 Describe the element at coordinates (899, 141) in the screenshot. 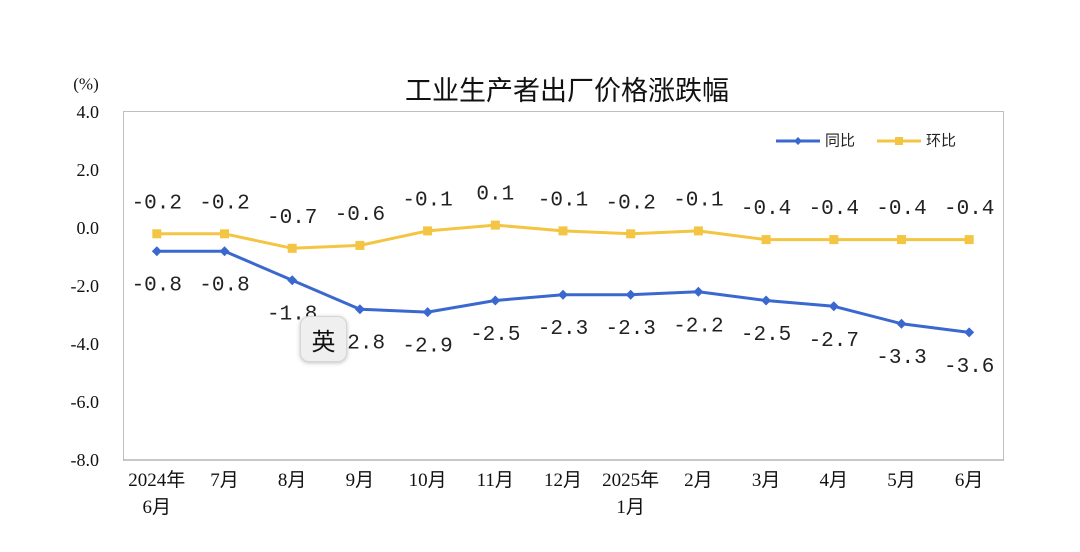

I see `mom-legend-marker` at that location.